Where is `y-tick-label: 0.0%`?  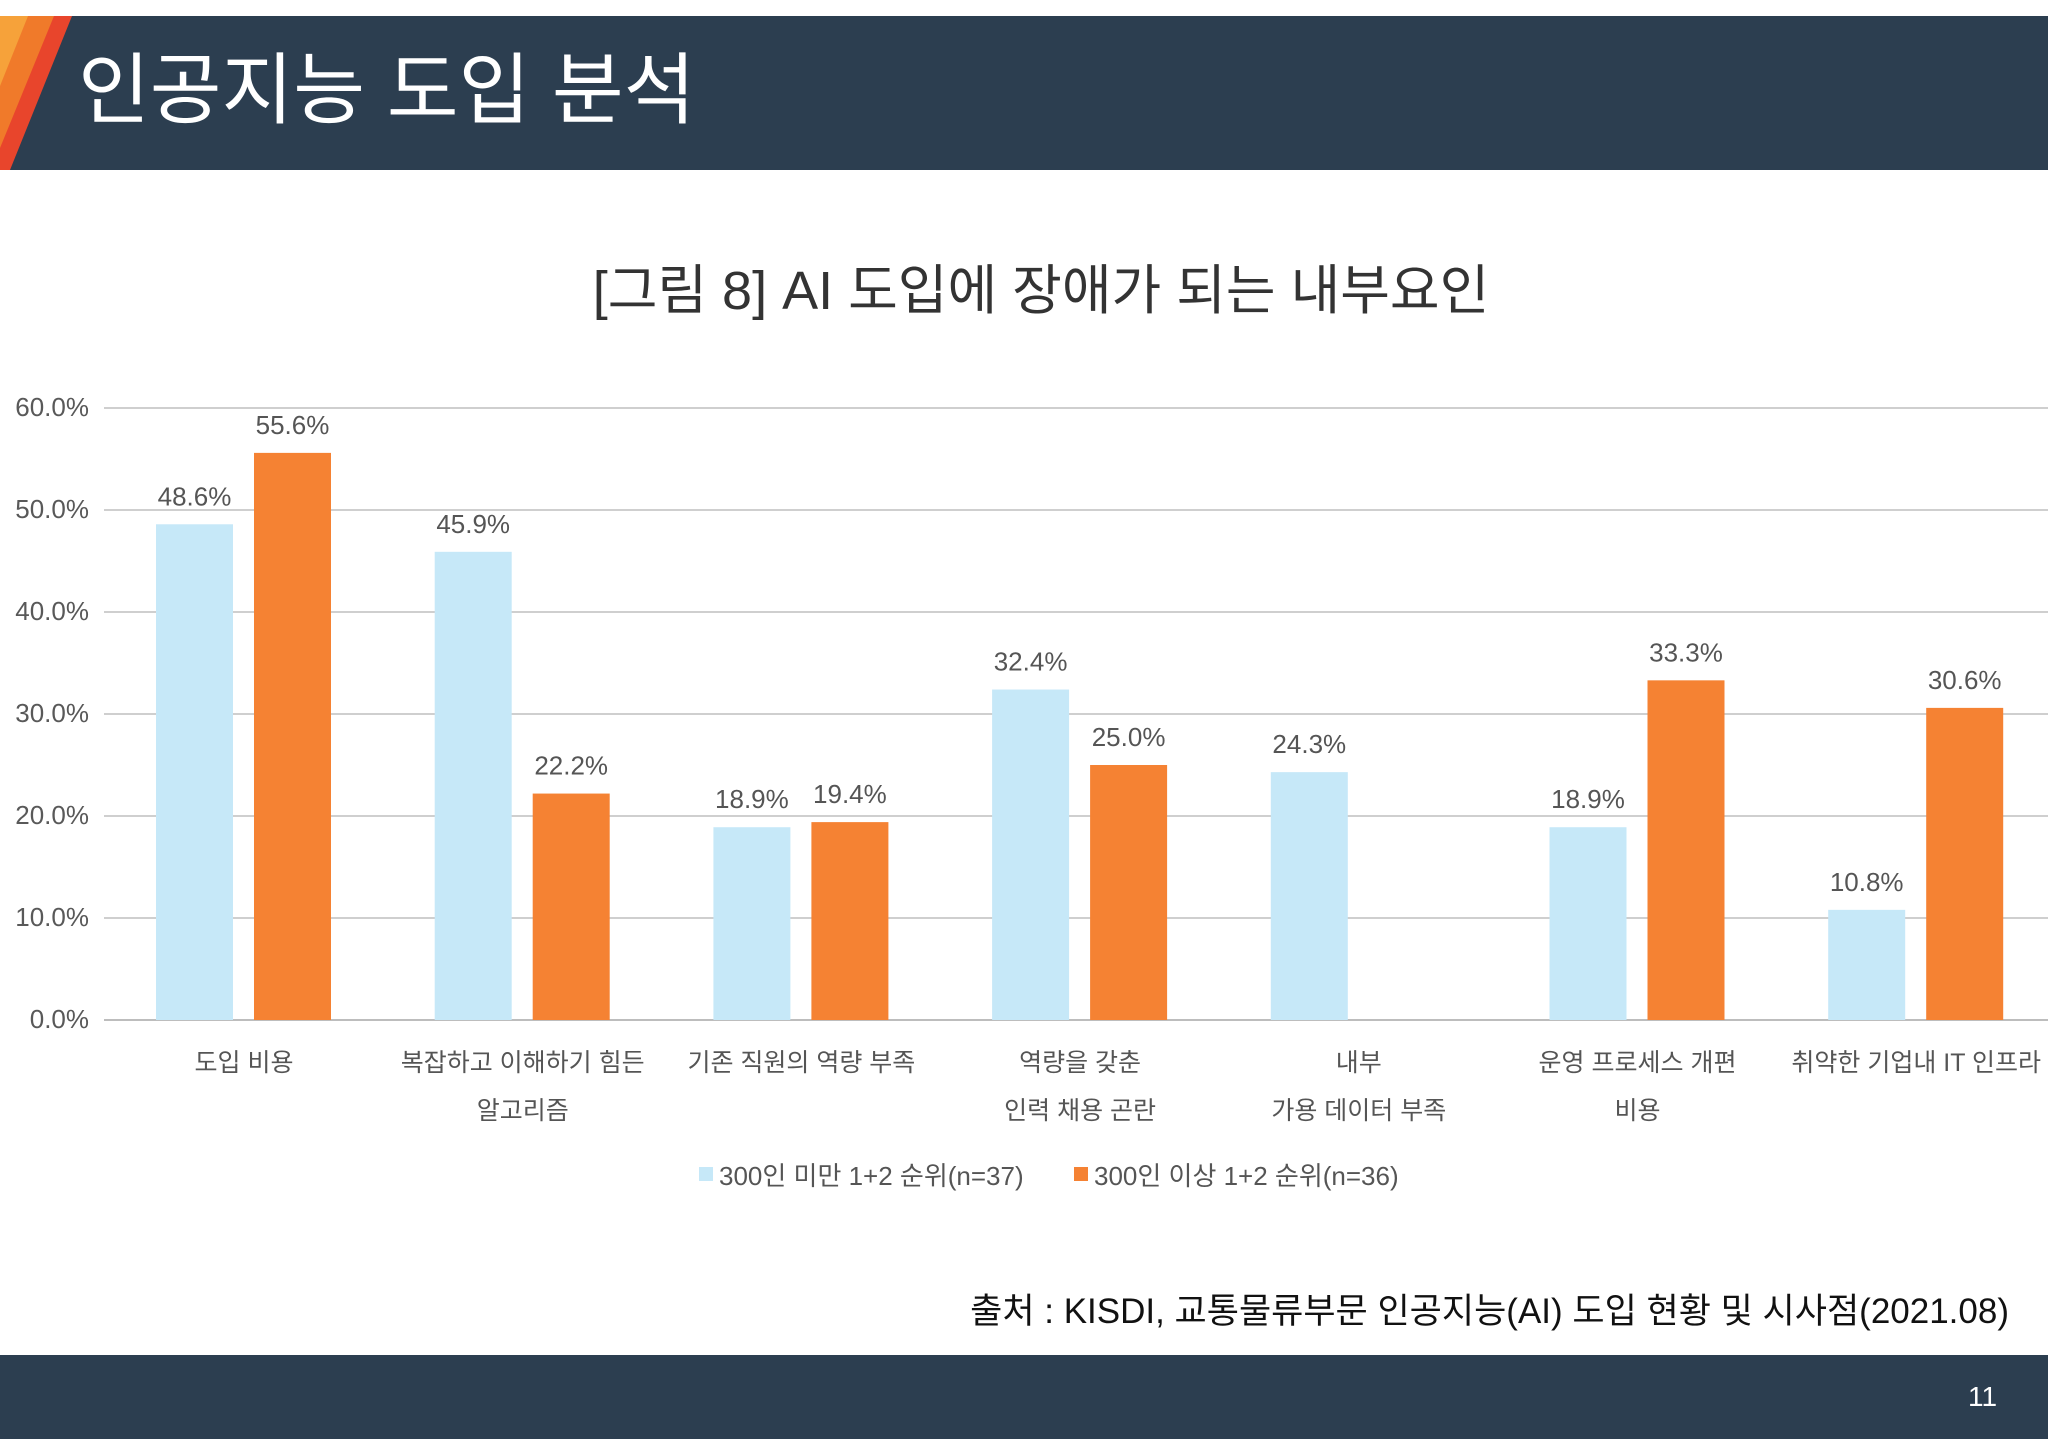
y-tick-label: 0.0% is located at coordinates (59, 1019).